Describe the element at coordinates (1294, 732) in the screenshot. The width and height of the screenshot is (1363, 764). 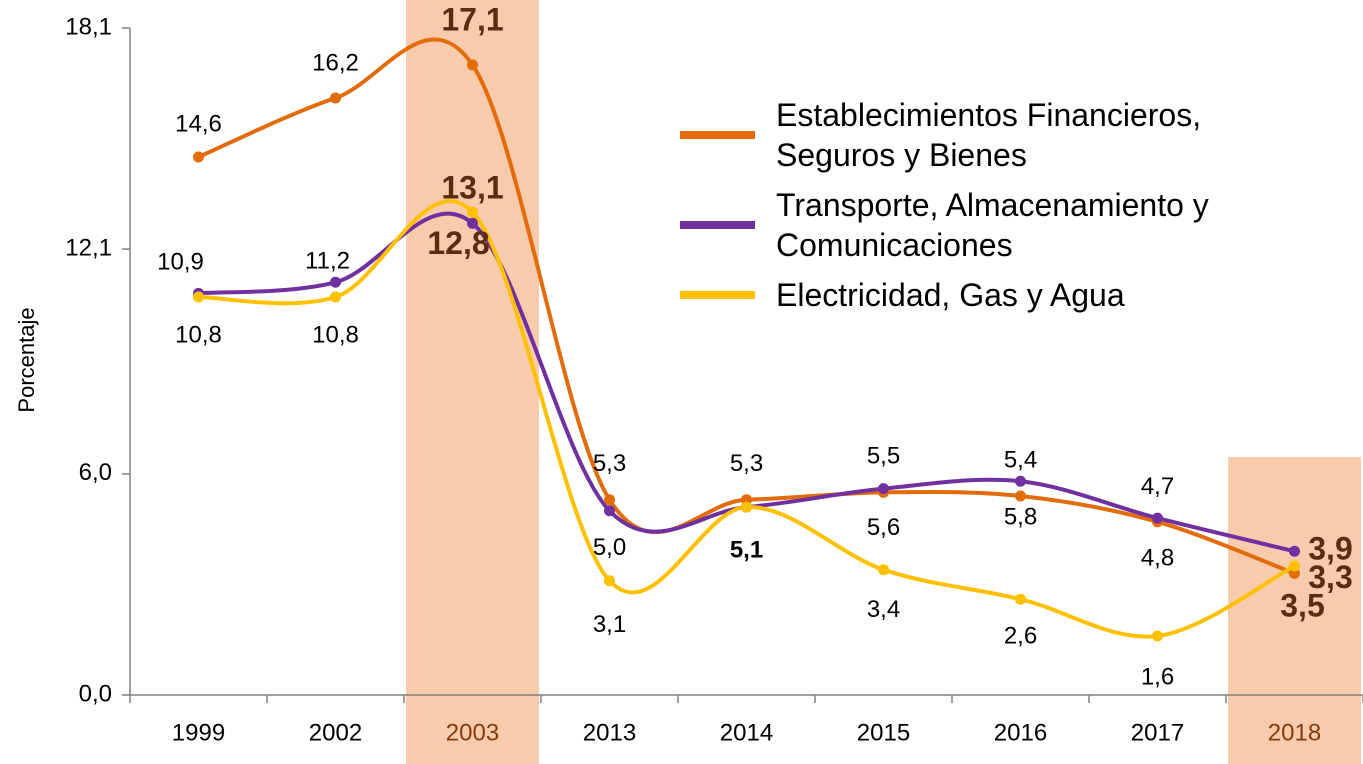
I see `x-tick-label: 2018` at that location.